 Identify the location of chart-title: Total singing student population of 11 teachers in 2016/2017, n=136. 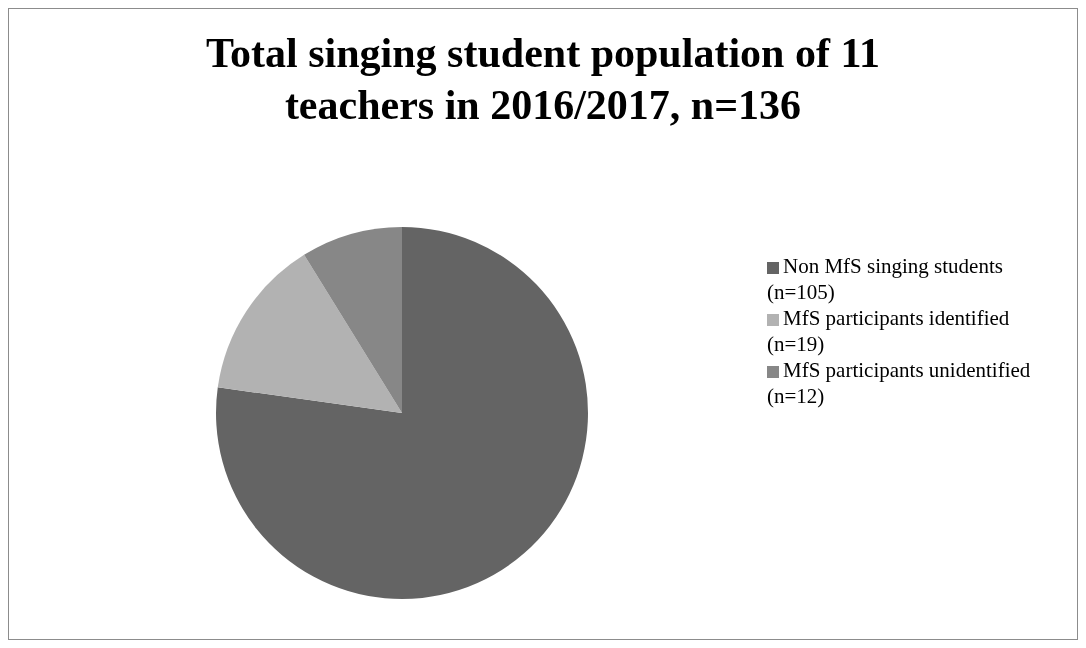
(543, 79).